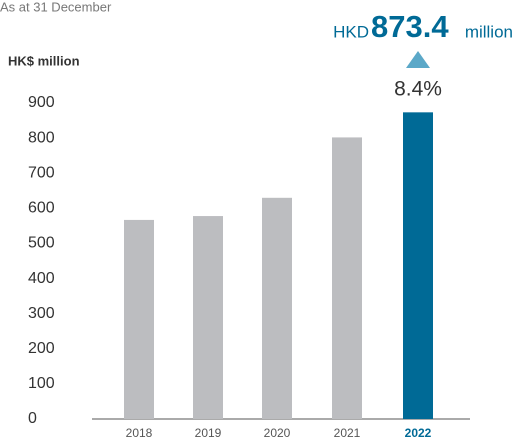 This screenshot has width=515, height=438. I want to click on change-arrow, so click(418, 59).